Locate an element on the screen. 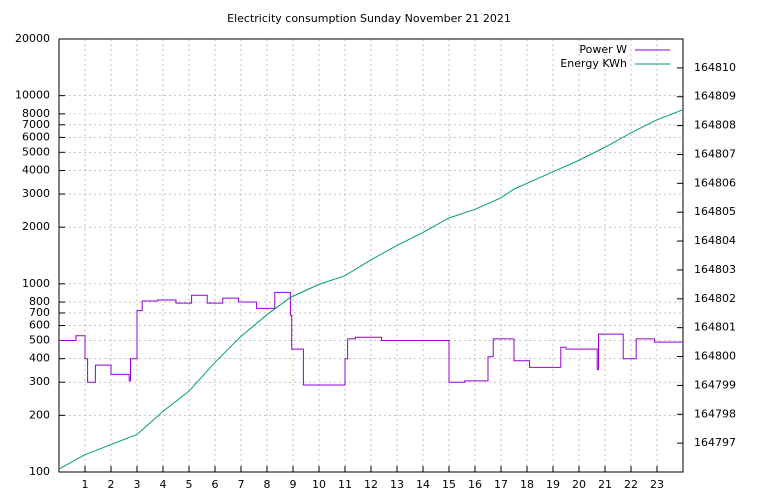 This screenshot has width=768, height=500. y-tick-label: 6000 is located at coordinates (36, 136).